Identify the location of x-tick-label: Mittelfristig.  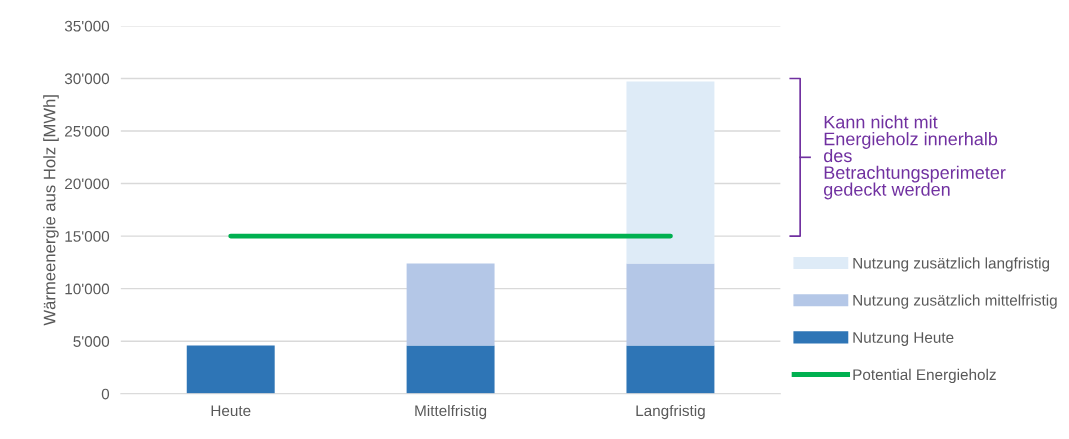
(451, 412).